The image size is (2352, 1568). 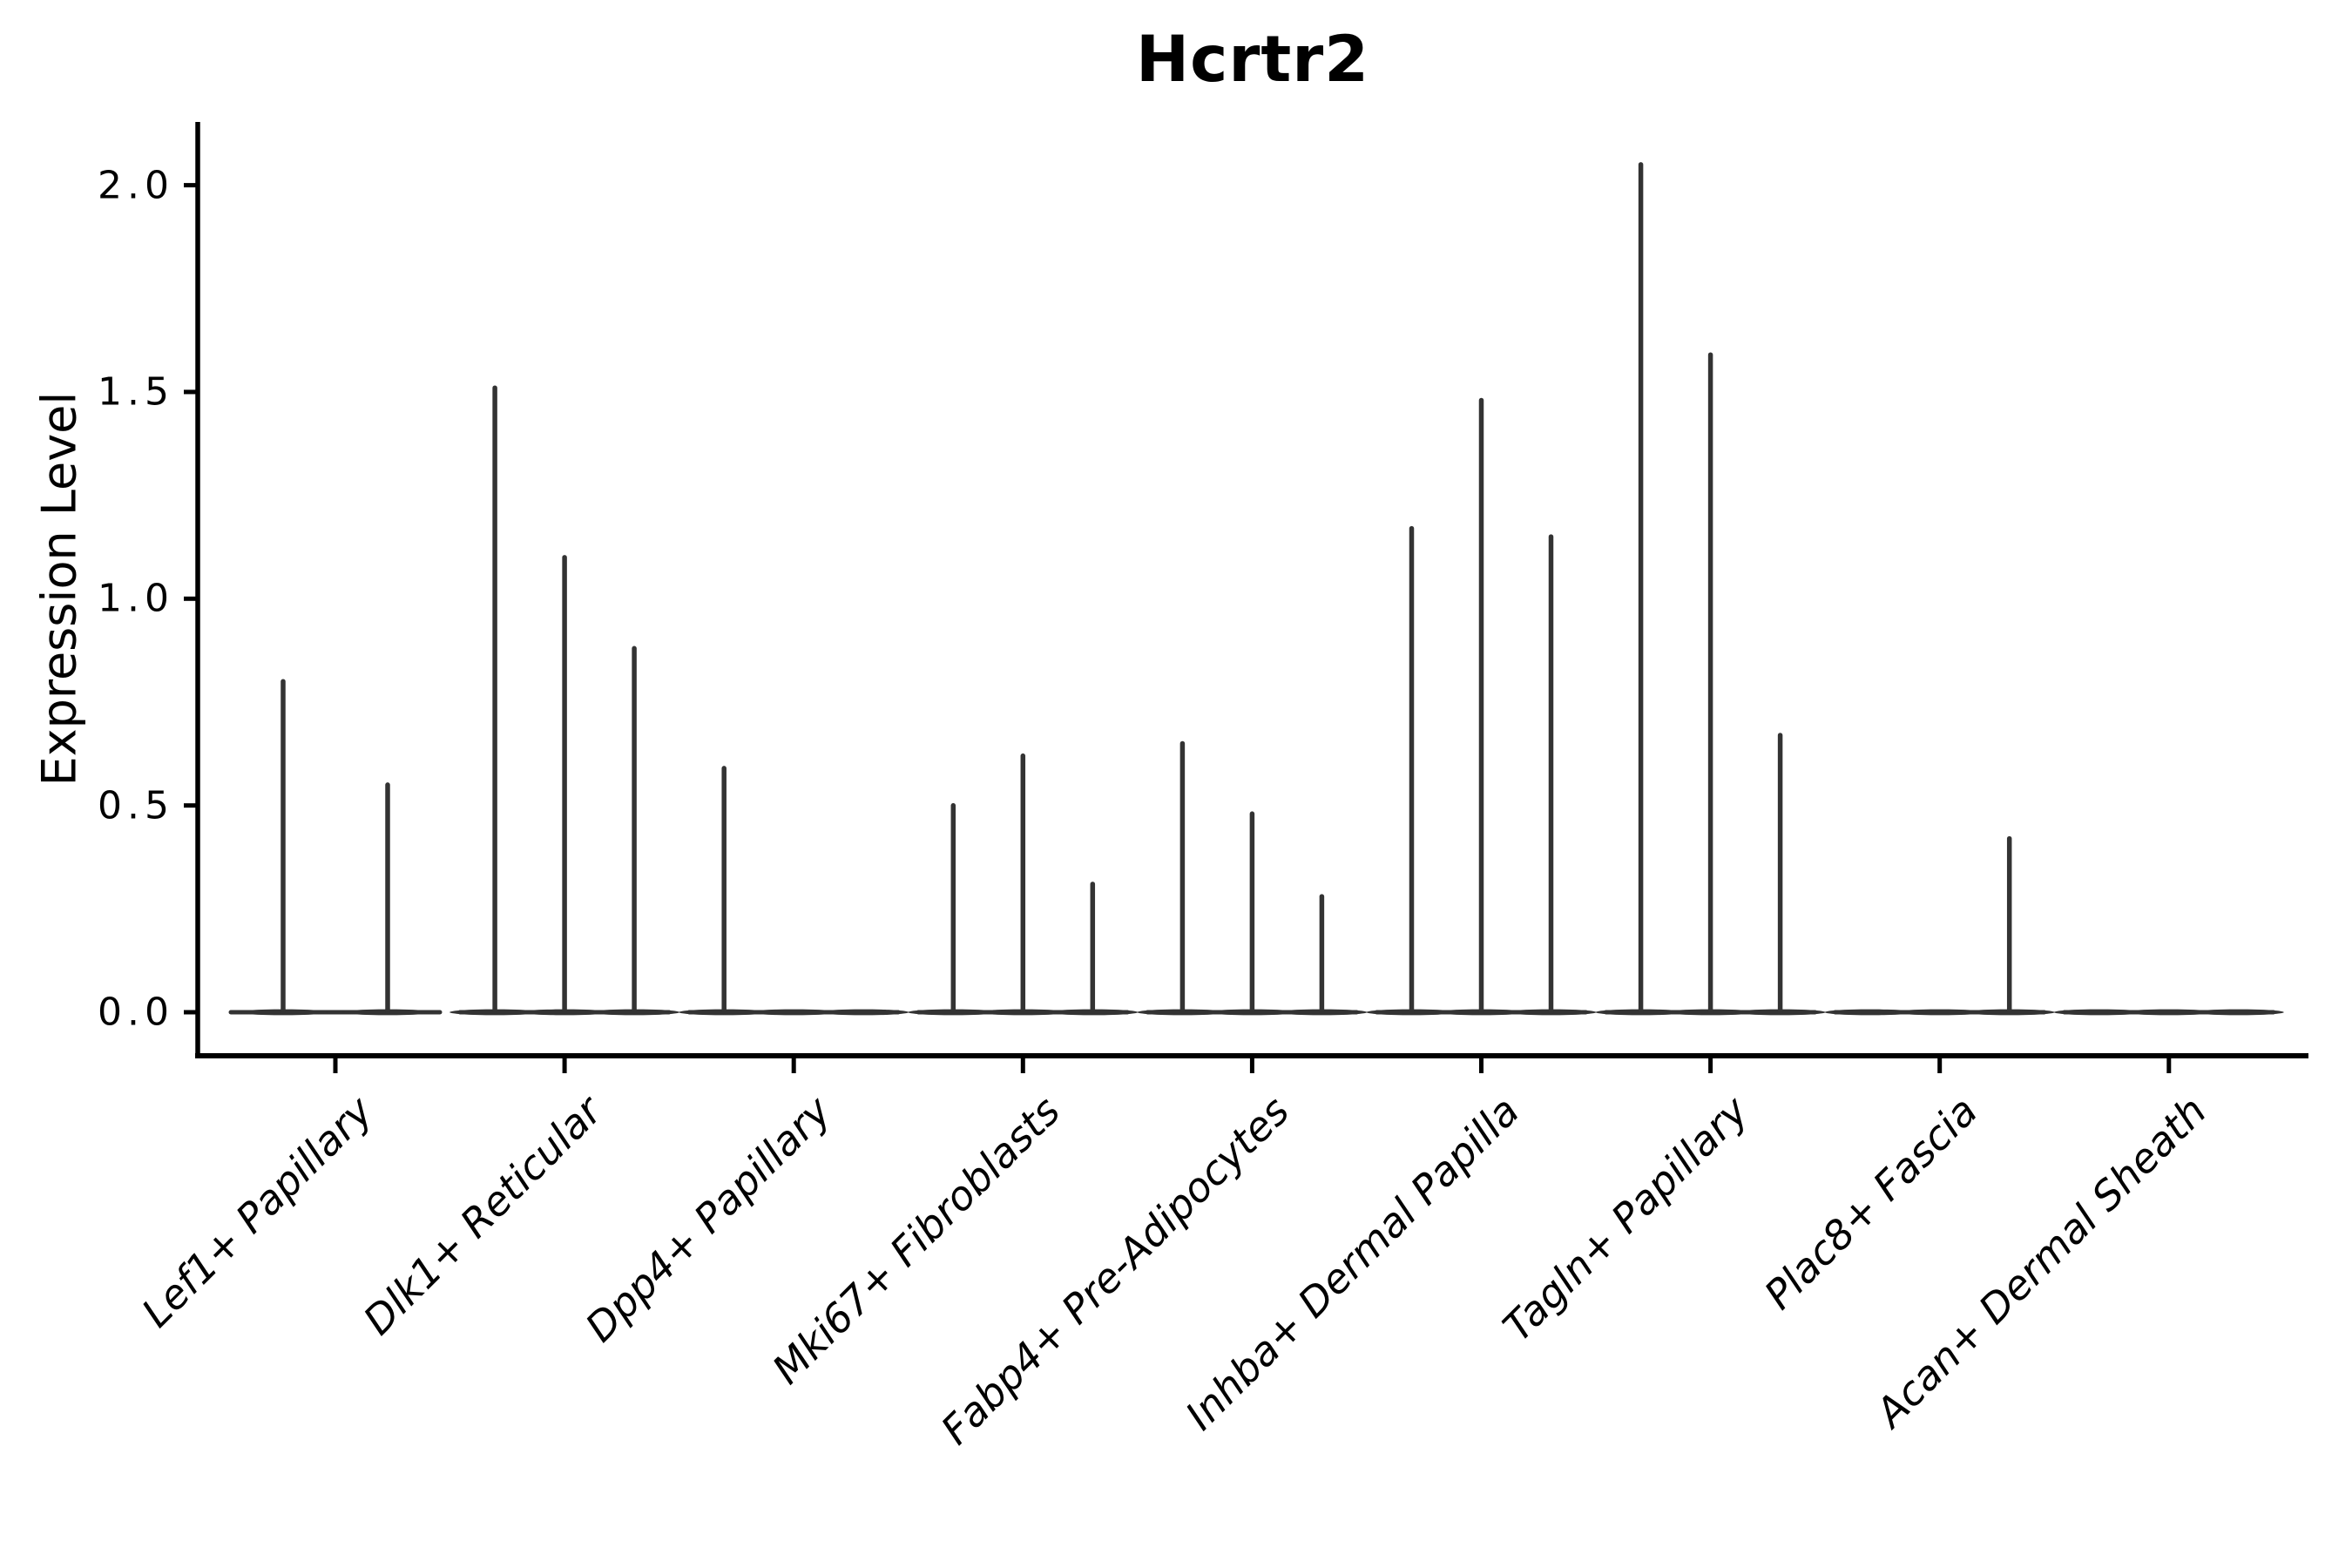 I want to click on y-tick-label: 0.5, so click(x=136, y=805).